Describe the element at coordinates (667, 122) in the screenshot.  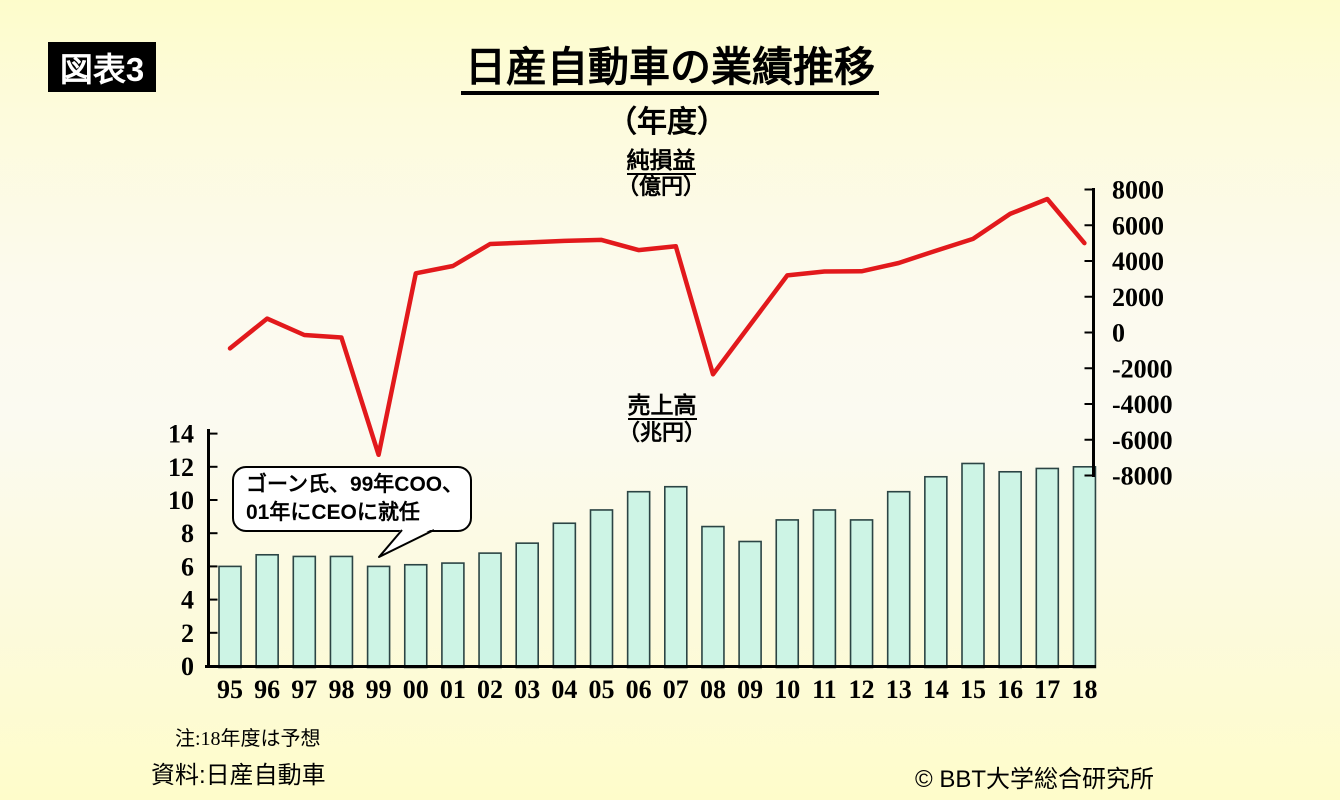
I see `page-subtitle: （年度）` at that location.